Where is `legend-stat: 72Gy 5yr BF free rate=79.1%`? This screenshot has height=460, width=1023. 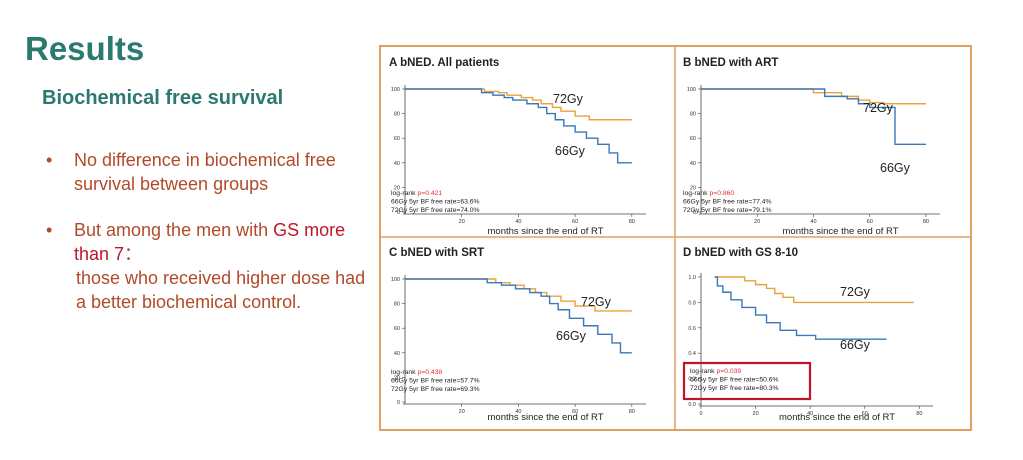 legend-stat: 72Gy 5yr BF free rate=79.1% is located at coordinates (727, 210).